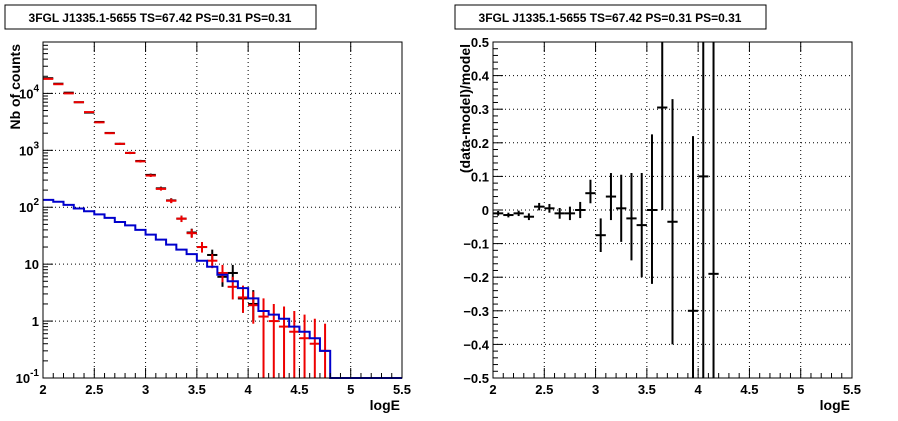  I want to click on right-ytick-label-base: −0.4, so click(476, 344).